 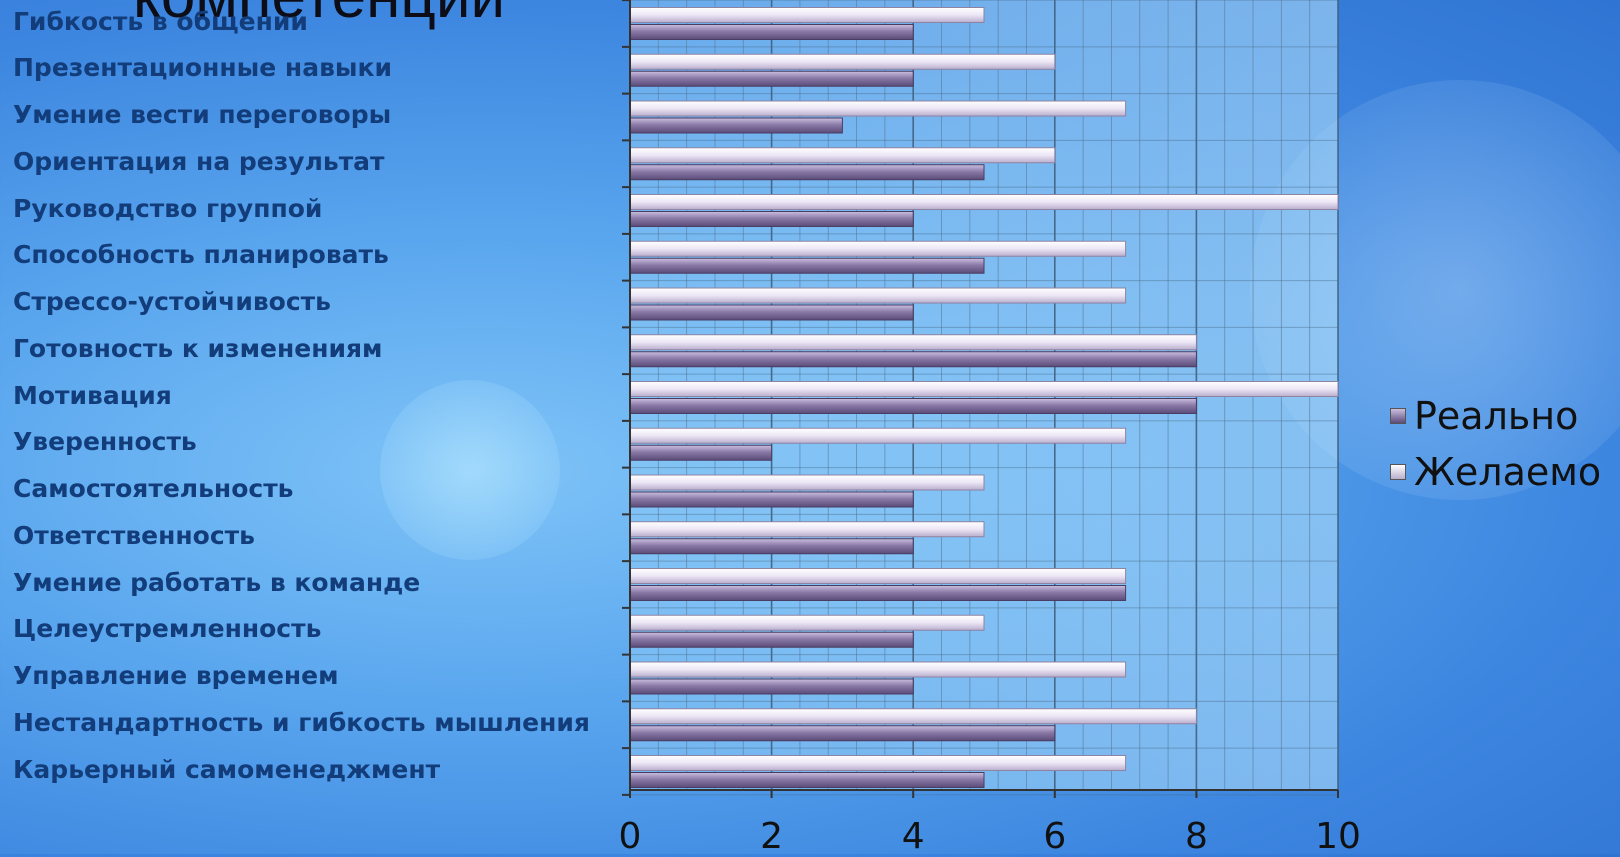 What do you see at coordinates (1398, 472) in the screenshot?
I see `legend-swatch-desired` at bounding box center [1398, 472].